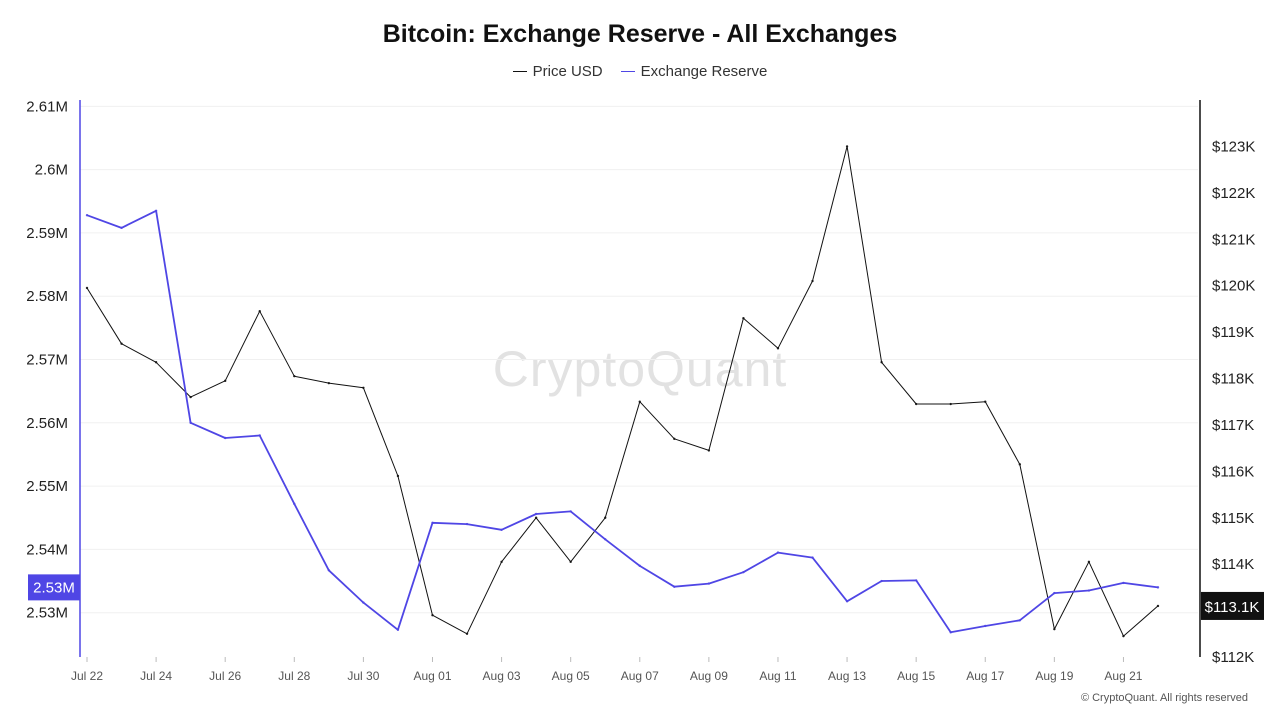 The width and height of the screenshot is (1280, 720). What do you see at coordinates (985, 676) in the screenshot?
I see `x-tick-label: Aug 17` at bounding box center [985, 676].